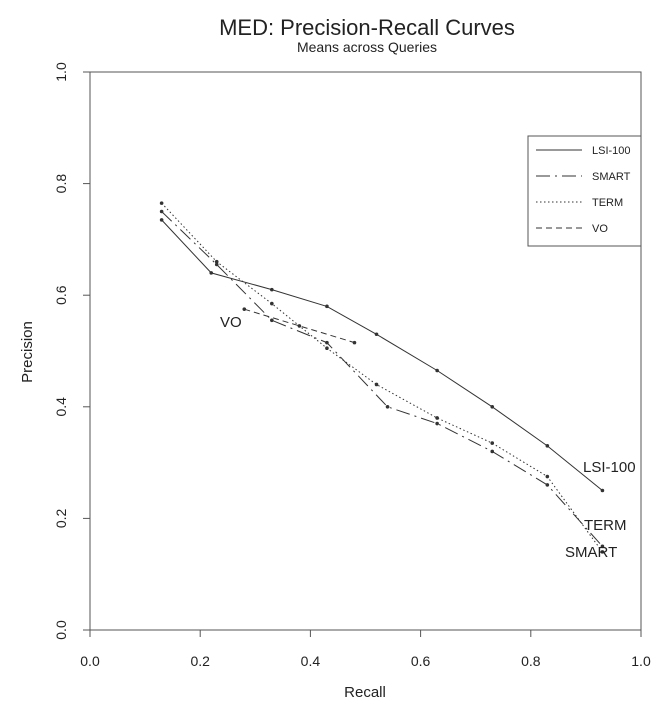  Describe the element at coordinates (27, 352) in the screenshot. I see `y-axis-label: Precision` at that location.